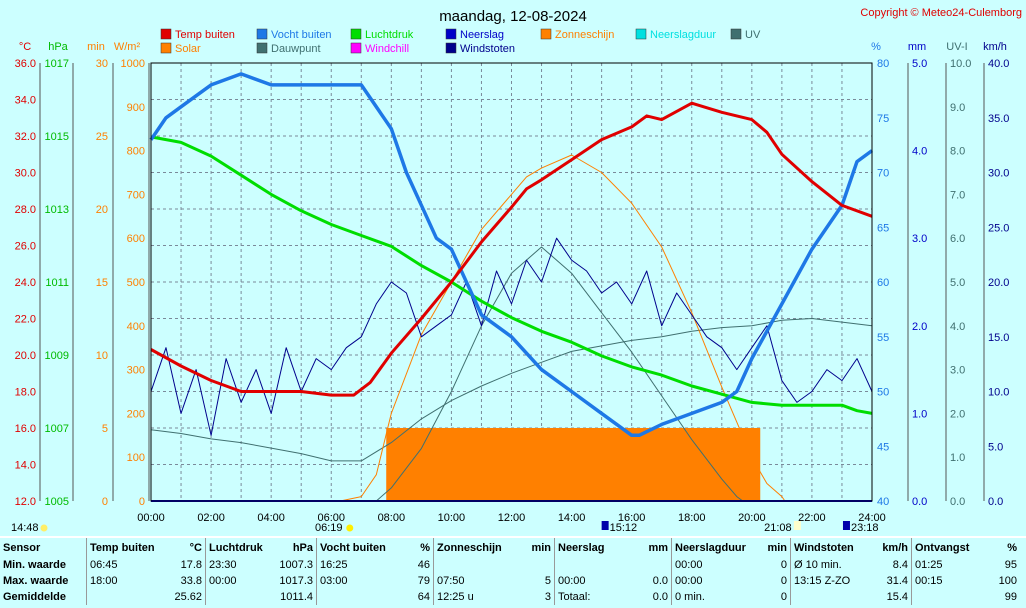  What do you see at coordinates (191, 581) in the screenshot?
I see `stats-cell-value: 33.8` at bounding box center [191, 581].